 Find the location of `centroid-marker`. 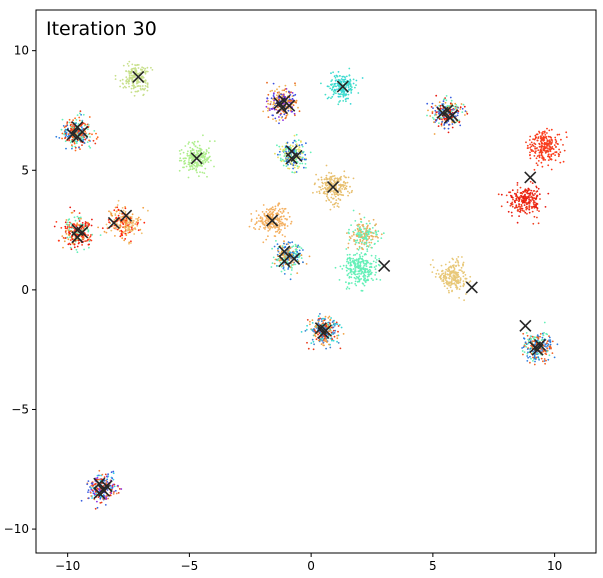

centroid-marker is located at coordinates (113, 222).